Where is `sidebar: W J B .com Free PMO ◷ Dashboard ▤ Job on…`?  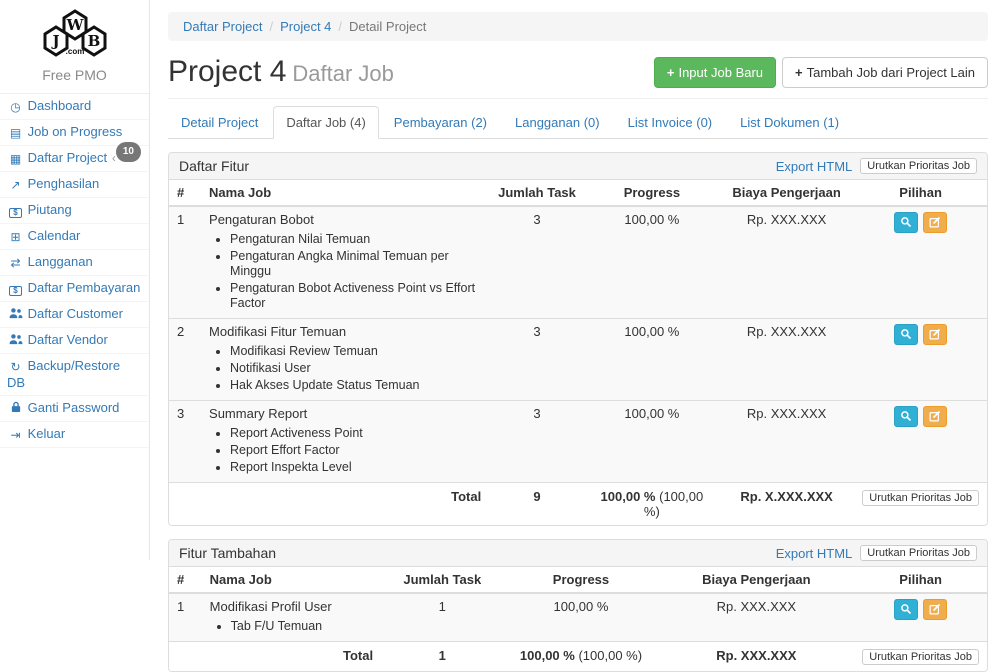 sidebar: W J B .com Free PMO ◷ Dashboard ▤ Job on… is located at coordinates (75, 280).